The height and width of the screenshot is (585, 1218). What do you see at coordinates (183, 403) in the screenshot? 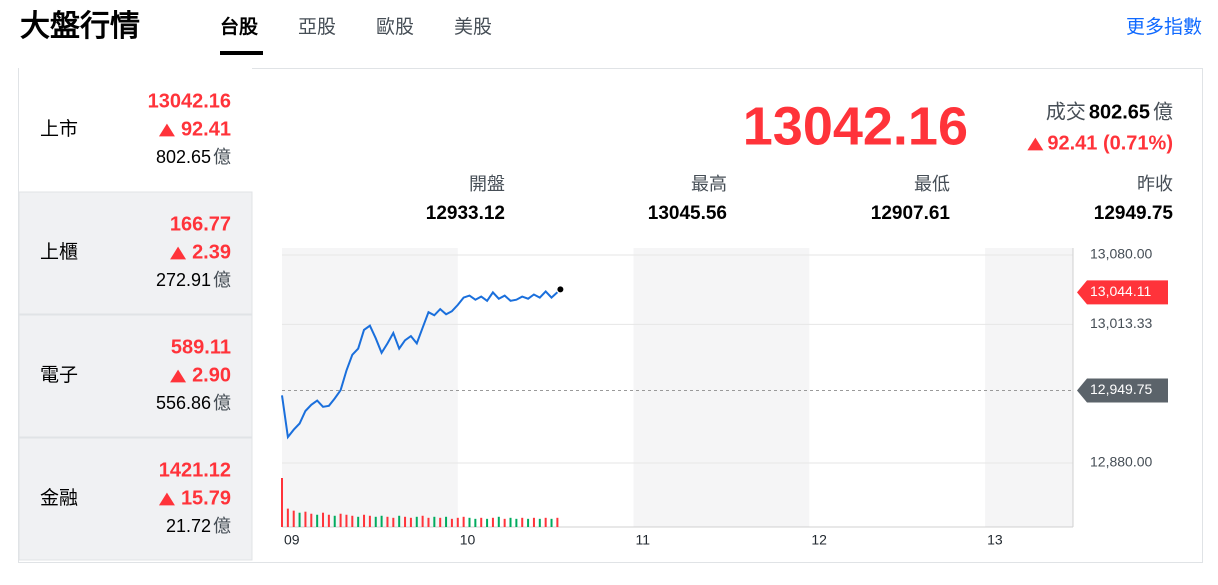
I see `index-volume: 556.86` at bounding box center [183, 403].